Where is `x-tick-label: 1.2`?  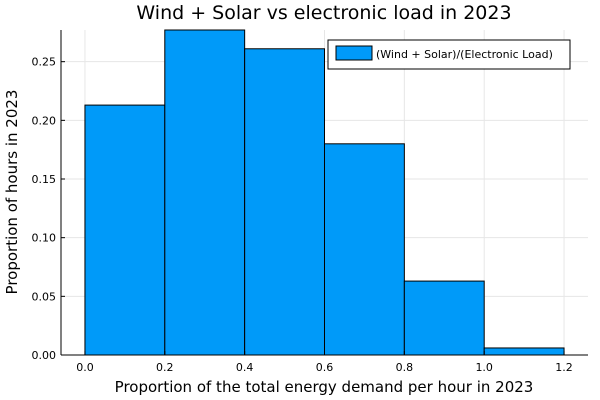 x-tick-label: 1.2 is located at coordinates (564, 367).